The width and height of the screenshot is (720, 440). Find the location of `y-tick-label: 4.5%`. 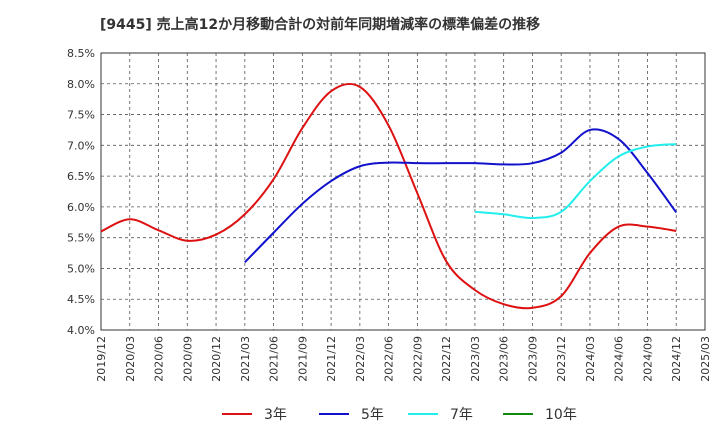

y-tick-label: 4.5% is located at coordinates (81, 299).